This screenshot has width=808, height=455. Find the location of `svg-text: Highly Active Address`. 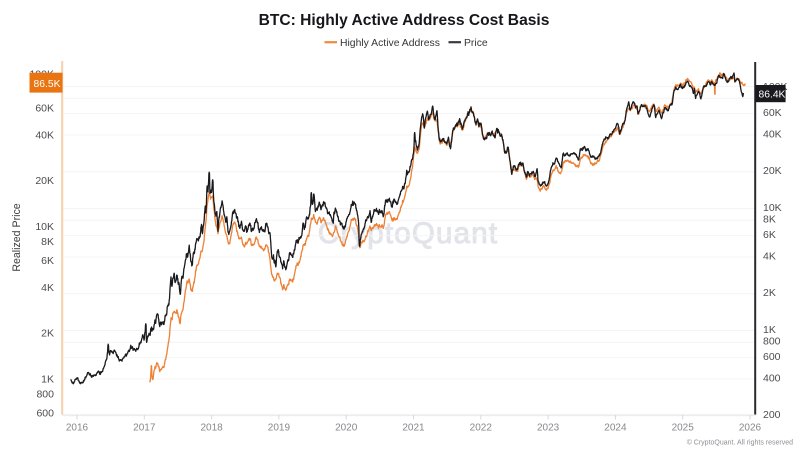

svg-text: Highly Active Address is located at coordinates (390, 43).